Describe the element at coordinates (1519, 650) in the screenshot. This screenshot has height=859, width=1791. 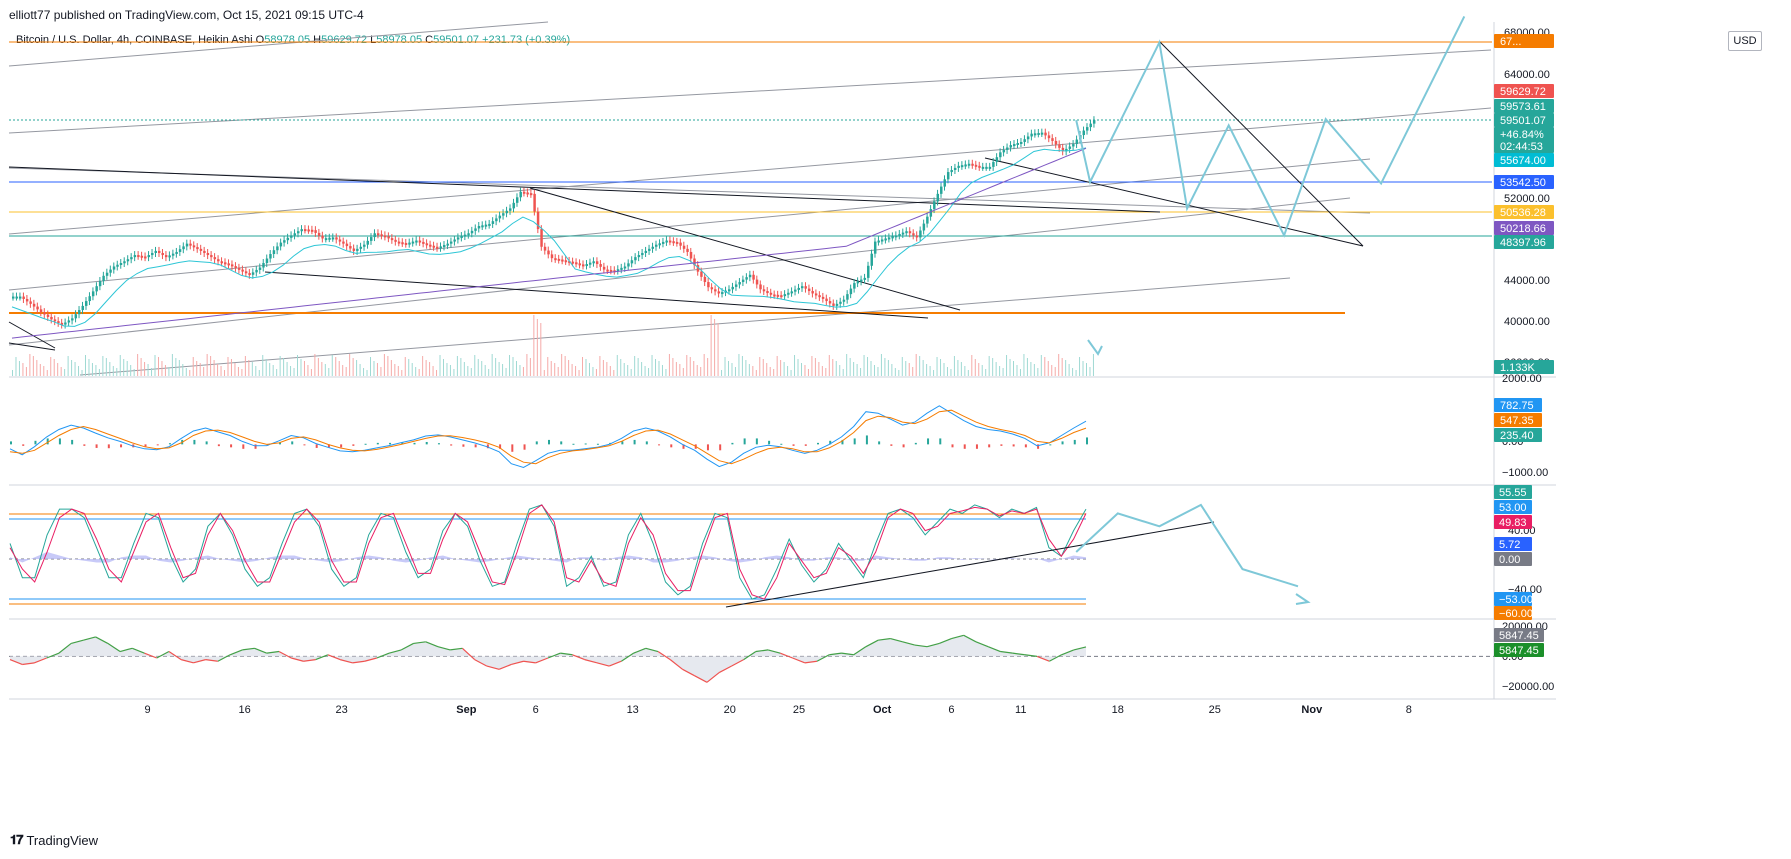
I see `osc-value-box` at that location.